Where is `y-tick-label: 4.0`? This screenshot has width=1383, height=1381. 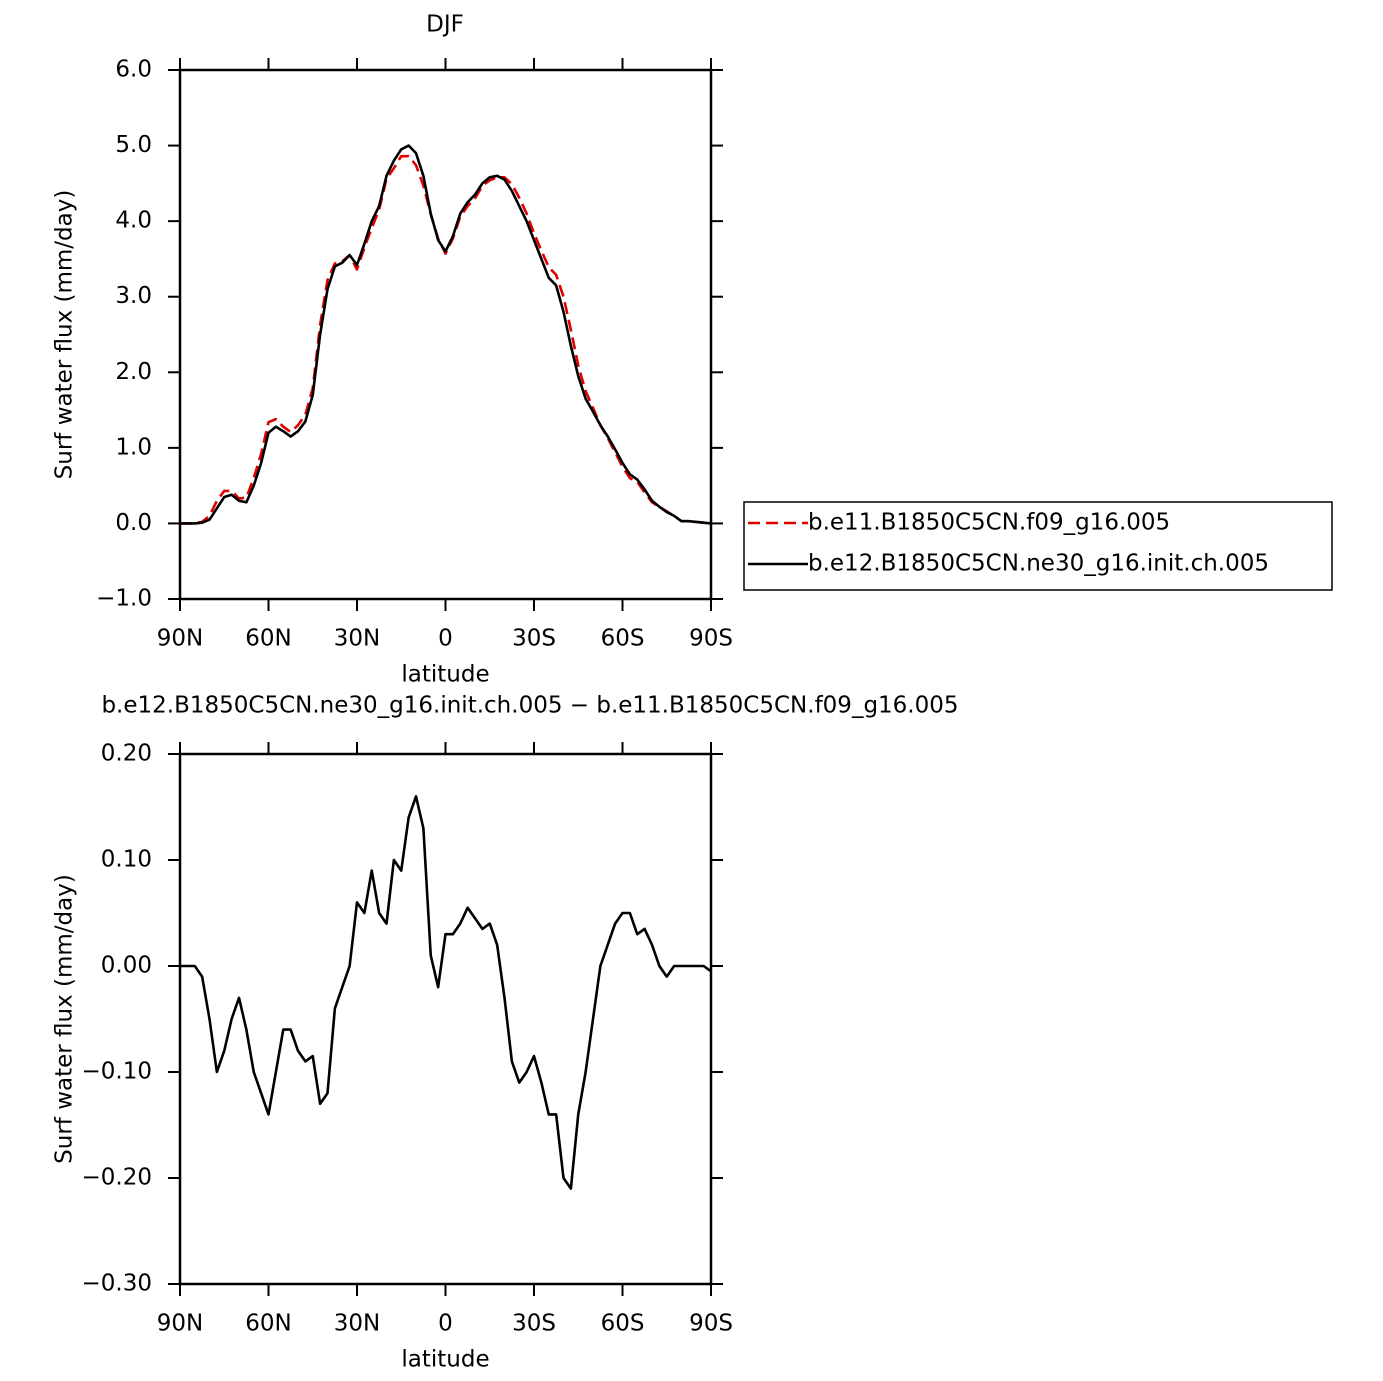 y-tick-label: 4.0 is located at coordinates (133, 221).